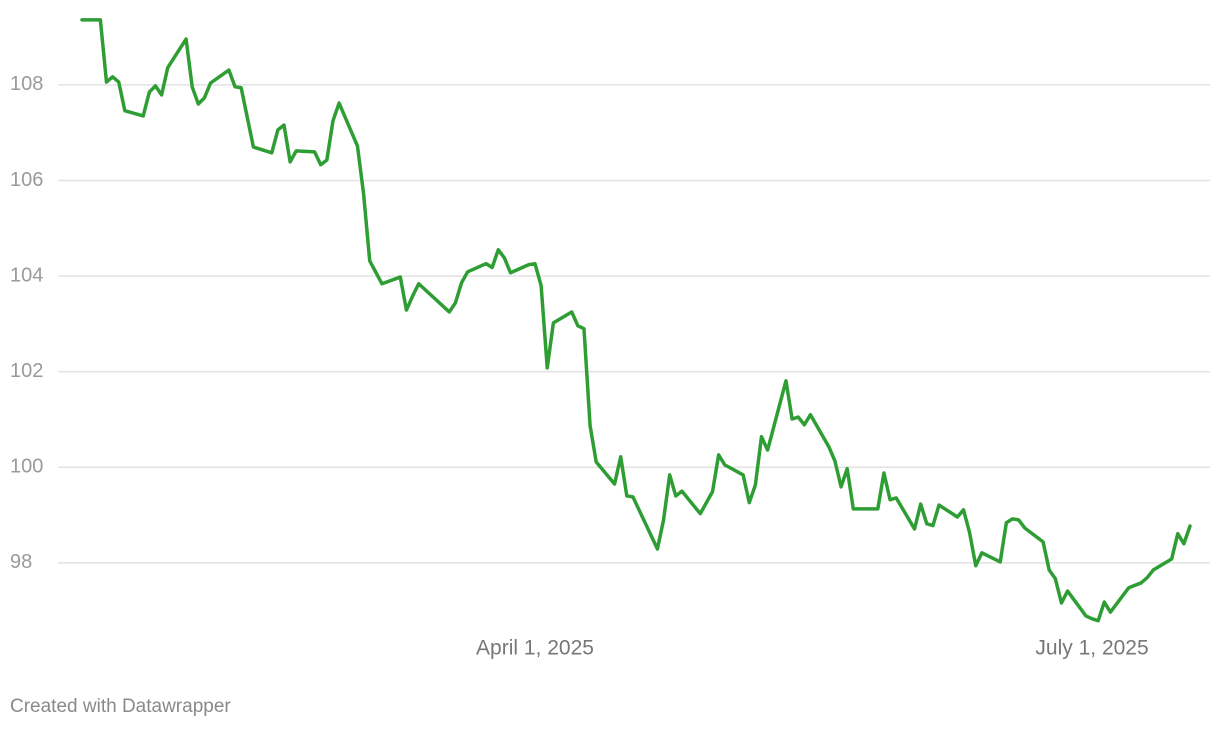 Image resolution: width=1220 pixels, height=730 pixels. Describe the element at coordinates (26, 180) in the screenshot. I see `y-tick-label: 106` at that location.